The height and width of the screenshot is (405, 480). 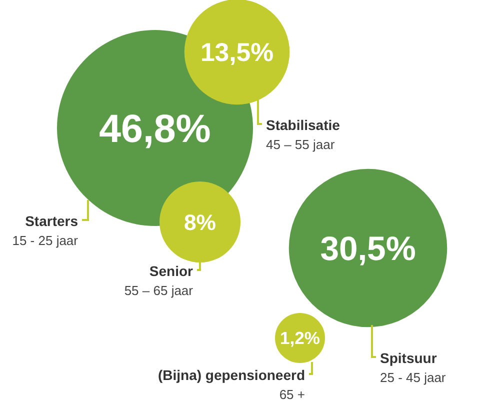 What do you see at coordinates (368, 249) in the screenshot?
I see `data-label: 30,5%` at bounding box center [368, 249].